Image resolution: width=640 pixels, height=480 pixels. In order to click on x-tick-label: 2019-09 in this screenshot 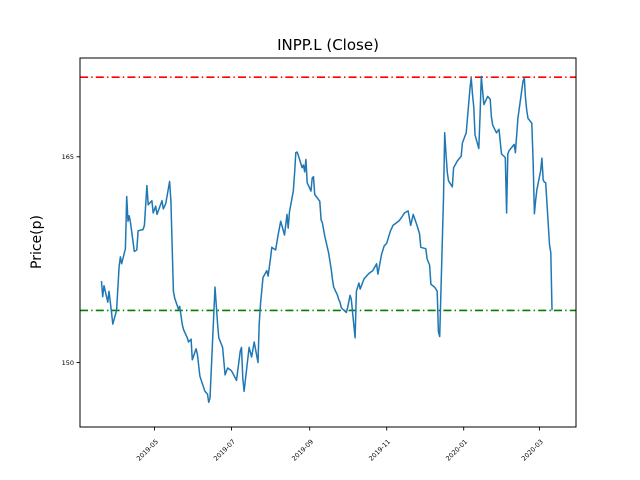, I will do `click(302, 450)`.